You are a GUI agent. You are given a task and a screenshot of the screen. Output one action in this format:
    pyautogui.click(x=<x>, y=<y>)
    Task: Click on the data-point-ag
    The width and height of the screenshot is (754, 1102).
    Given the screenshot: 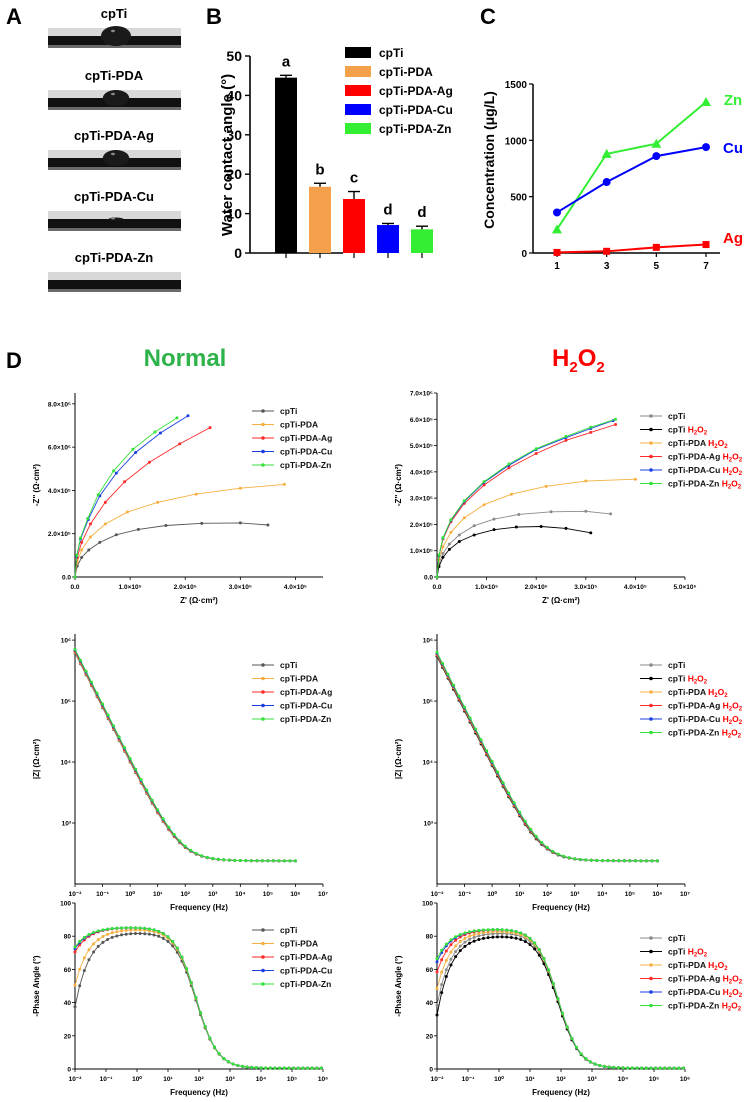 What is the action you would take?
    pyautogui.click(x=706, y=245)
    